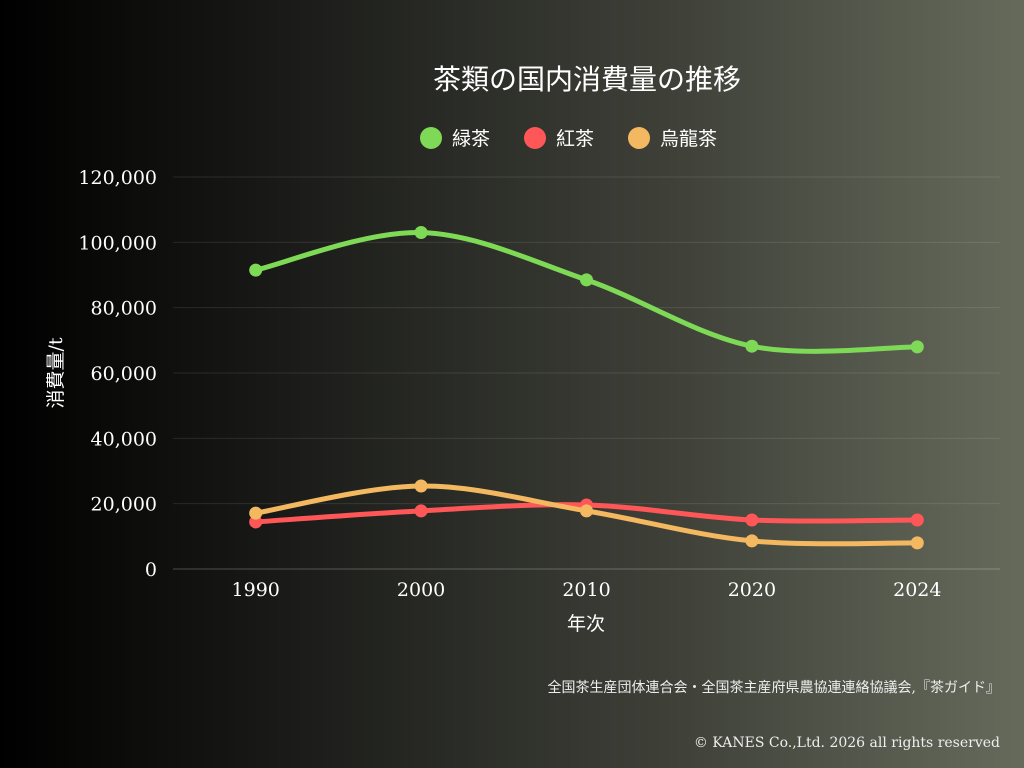 This screenshot has height=768, width=1024. What do you see at coordinates (752, 590) in the screenshot?
I see `x-tick-label: 2020` at bounding box center [752, 590].